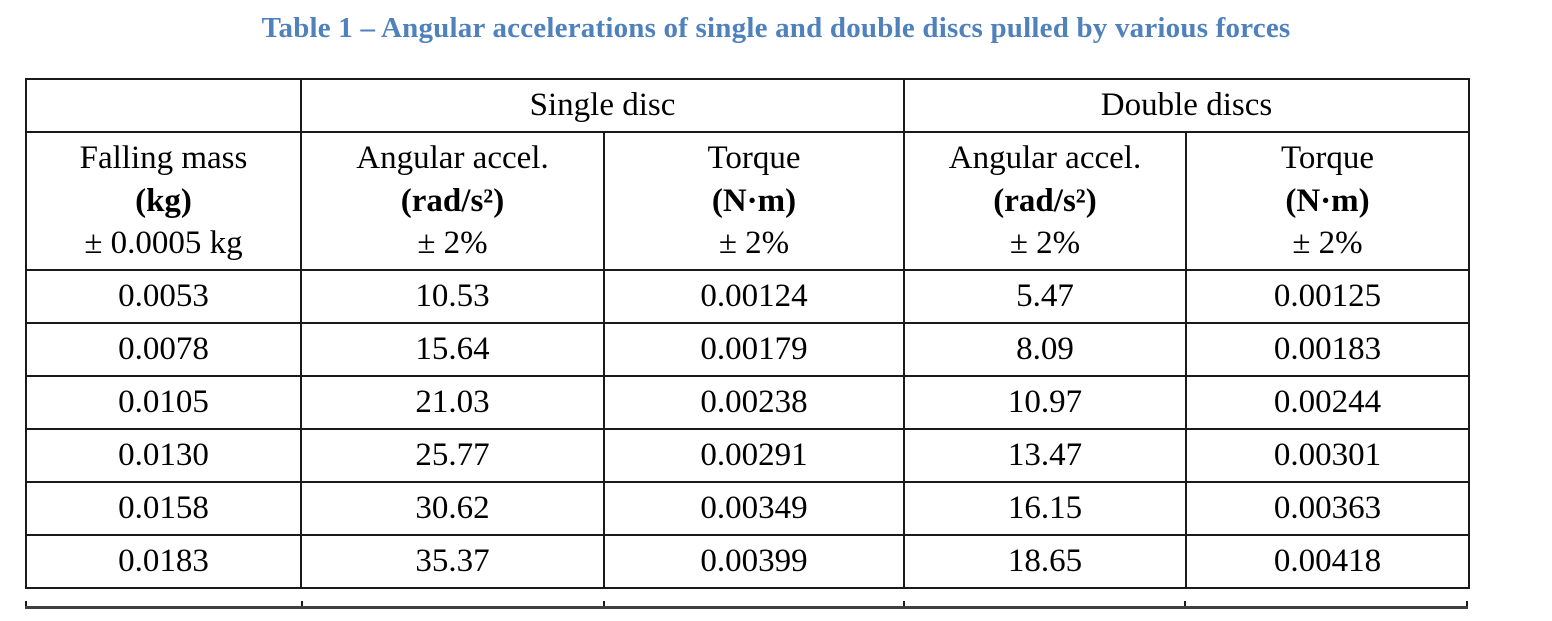  What do you see at coordinates (1327, 508) in the screenshot?
I see `cell-double-torque: 0.00363` at bounding box center [1327, 508].